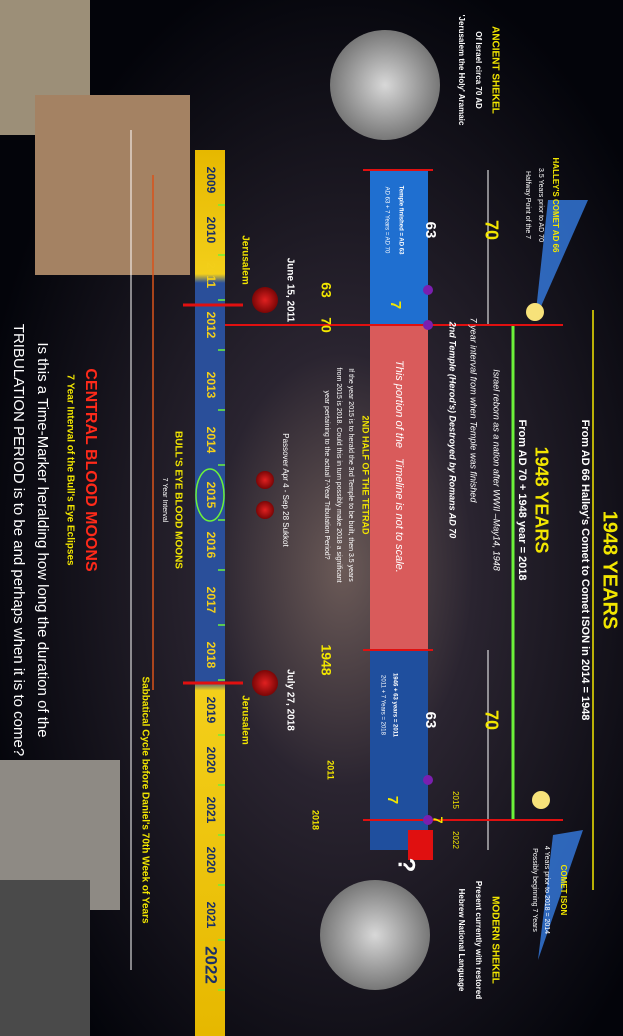 The image size is (623, 1036). What do you see at coordinates (211, 545) in the screenshot?
I see `timeline-year: 2016` at bounding box center [211, 545].